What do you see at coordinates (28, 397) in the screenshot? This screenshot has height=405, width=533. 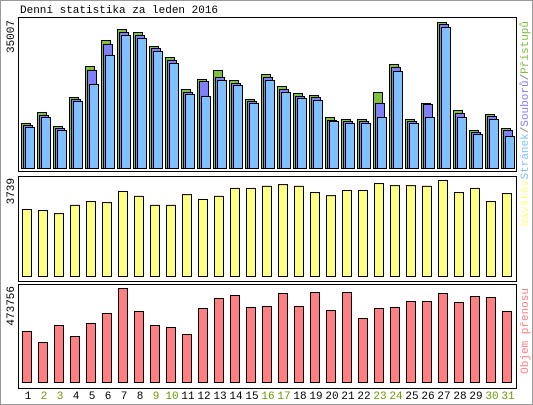 I see `x-tick-label: 1` at bounding box center [28, 397].